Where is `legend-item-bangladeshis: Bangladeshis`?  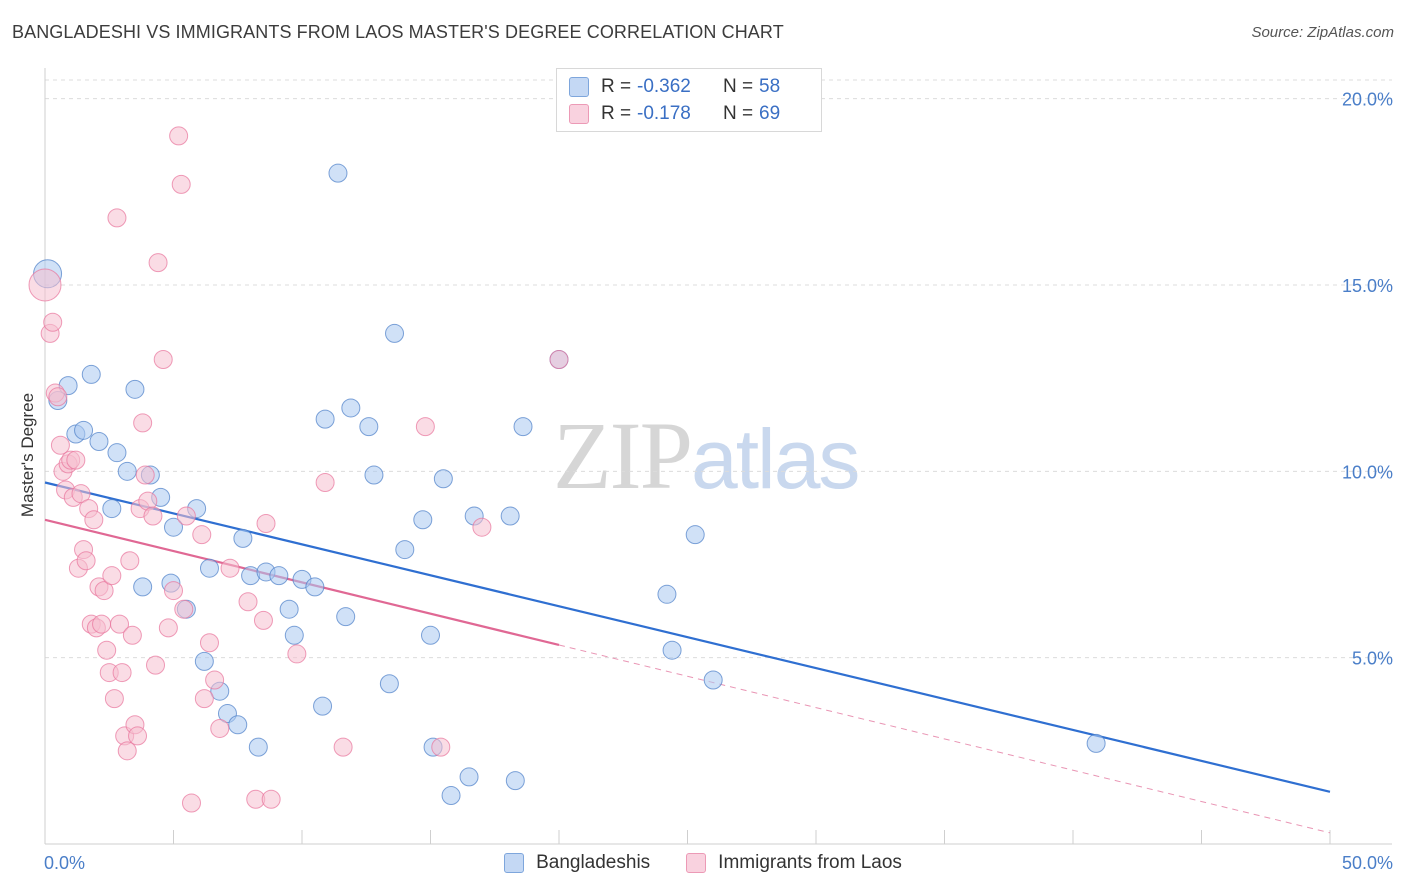
legend-item-bangladeshis: Bangladeshis is located at coordinates (577, 863).